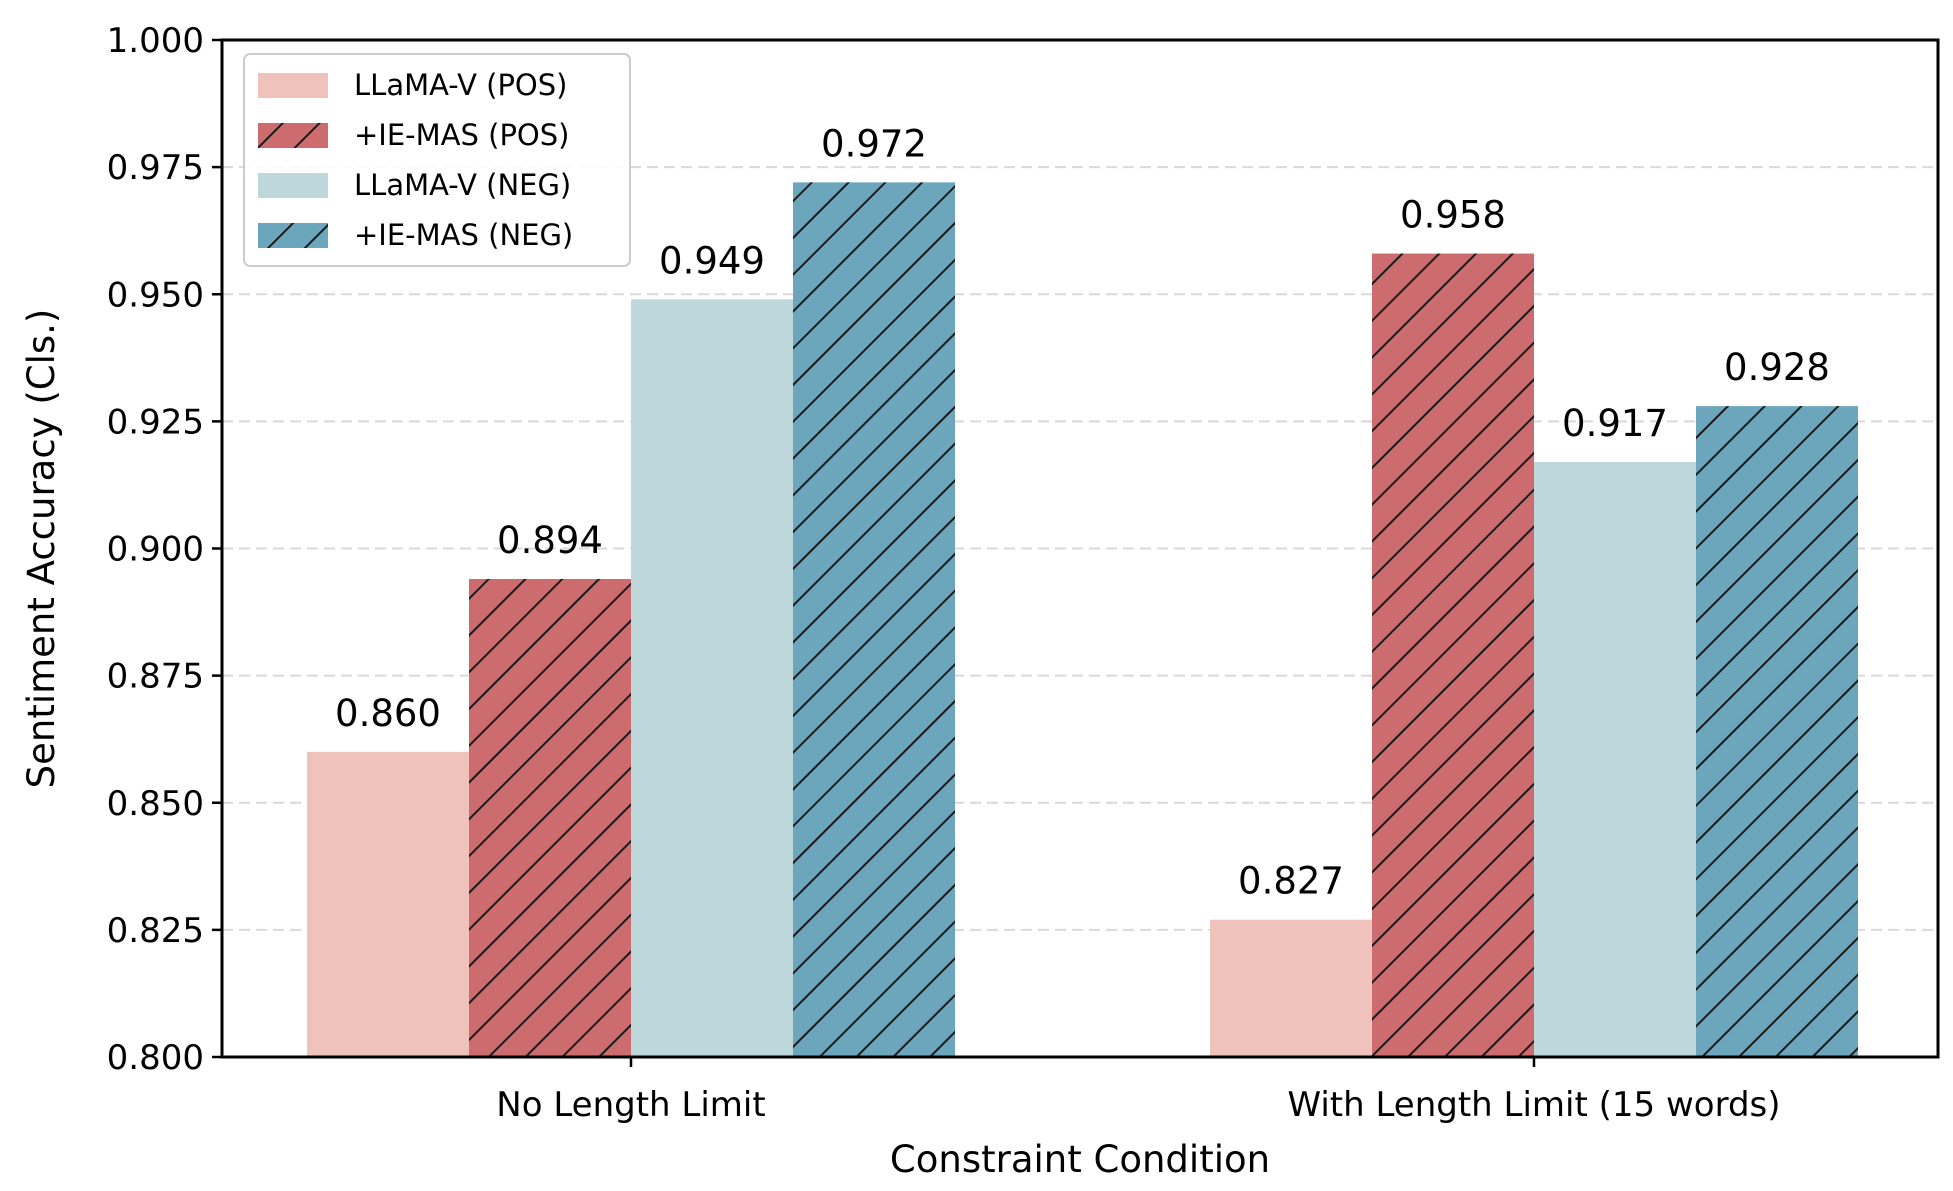 The height and width of the screenshot is (1191, 1953). I want to click on data-label: 0.972, so click(874, 143).